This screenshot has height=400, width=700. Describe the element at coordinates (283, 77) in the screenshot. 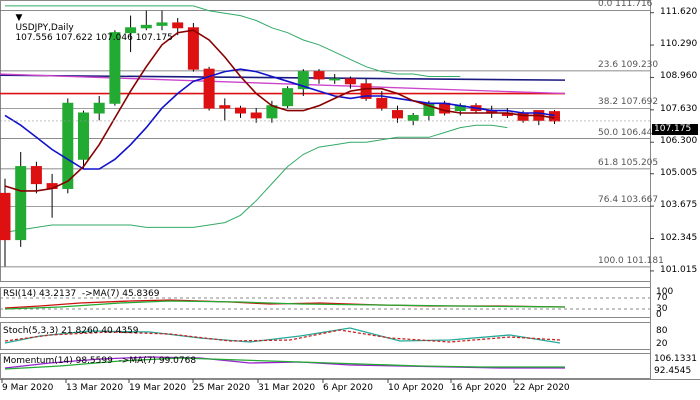

I see `ma-long-navy` at that location.